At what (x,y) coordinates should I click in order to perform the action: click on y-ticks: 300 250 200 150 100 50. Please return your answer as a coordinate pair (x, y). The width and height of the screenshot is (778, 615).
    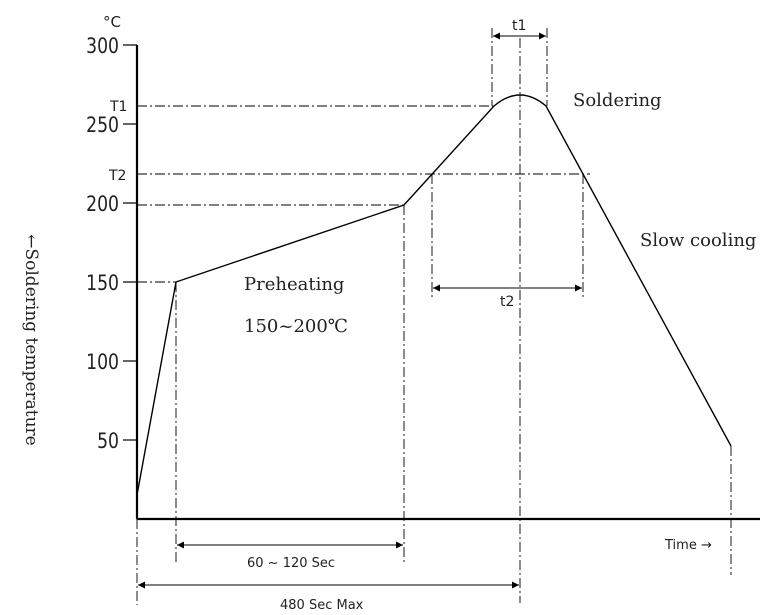
    Looking at the image, I should click on (111, 243).